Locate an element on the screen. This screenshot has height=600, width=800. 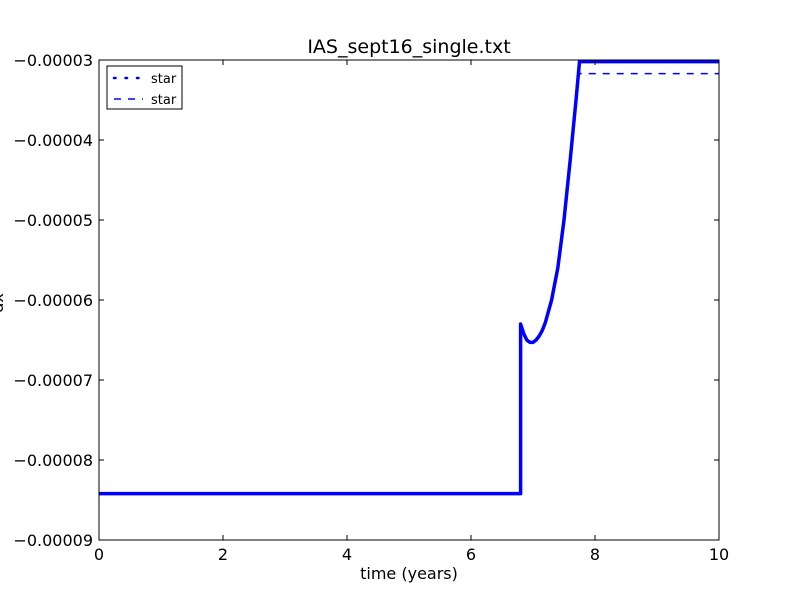
x-tick-label: 0 is located at coordinates (99, 554).